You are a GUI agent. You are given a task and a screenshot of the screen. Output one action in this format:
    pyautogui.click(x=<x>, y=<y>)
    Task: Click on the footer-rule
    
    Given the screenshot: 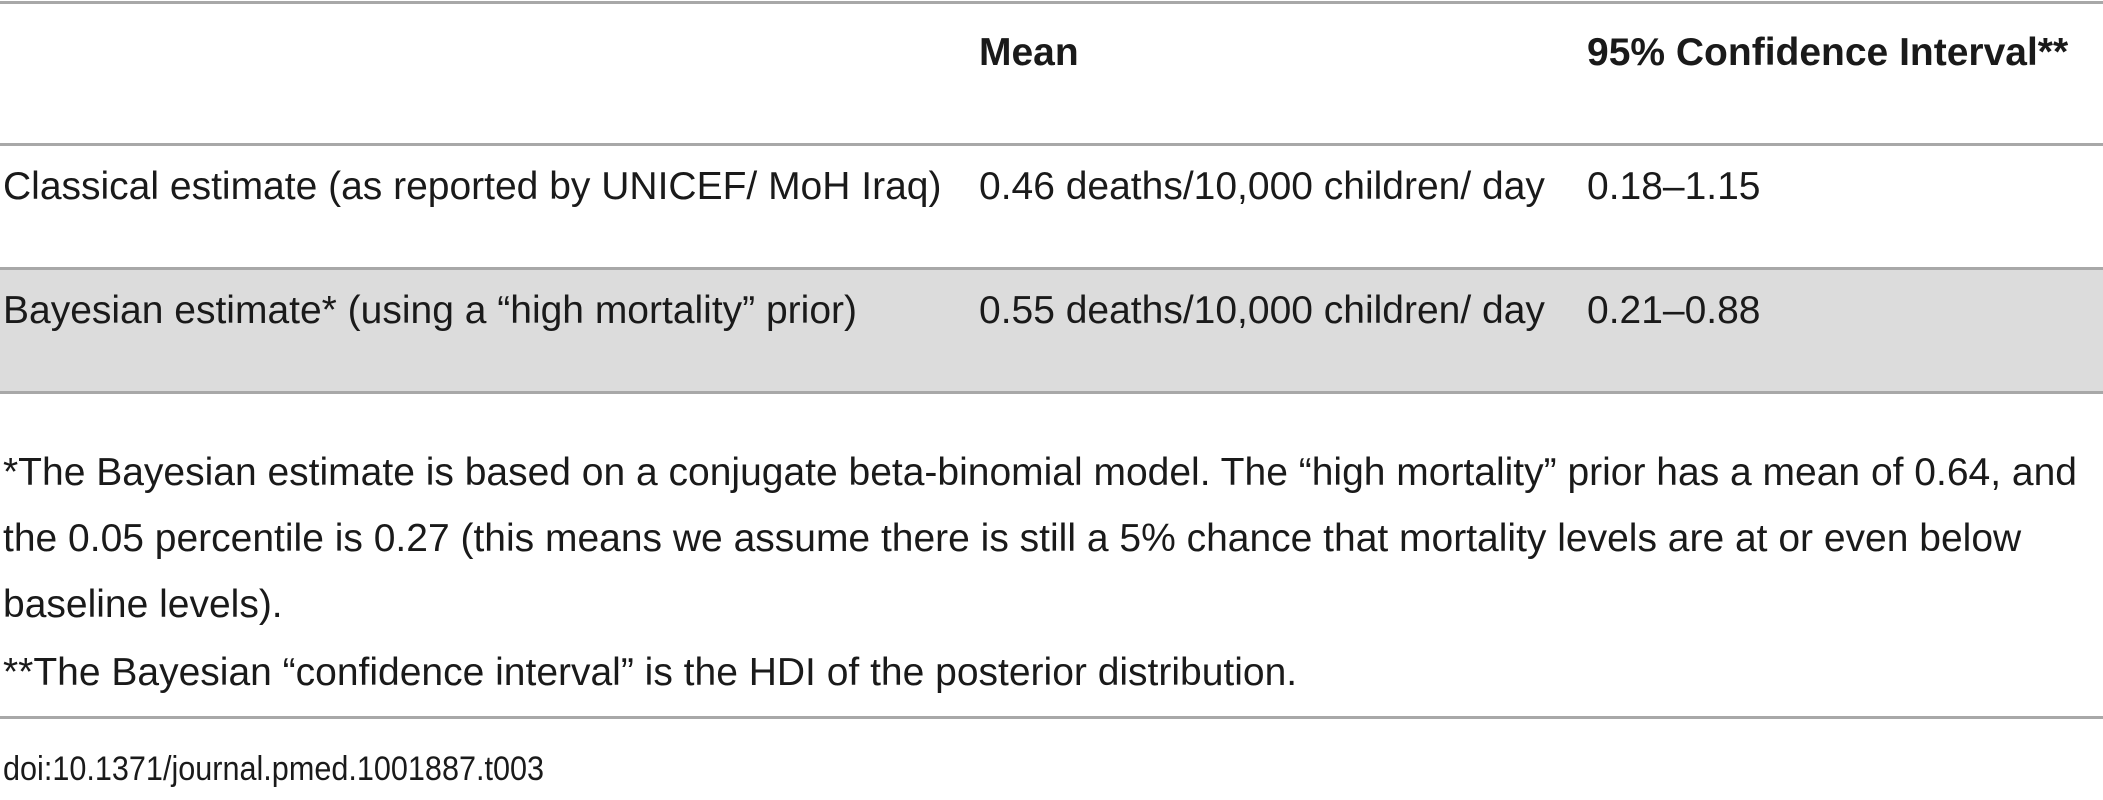 What is the action you would take?
    pyautogui.click(x=1051, y=717)
    